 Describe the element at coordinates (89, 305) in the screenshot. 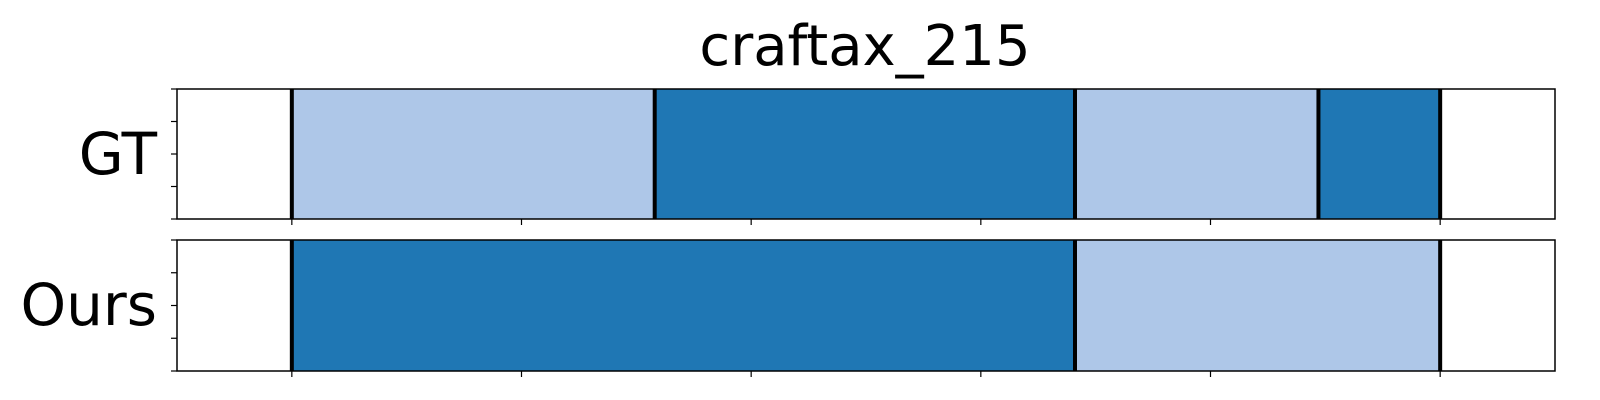

I see `row-label-ours: Ours` at that location.